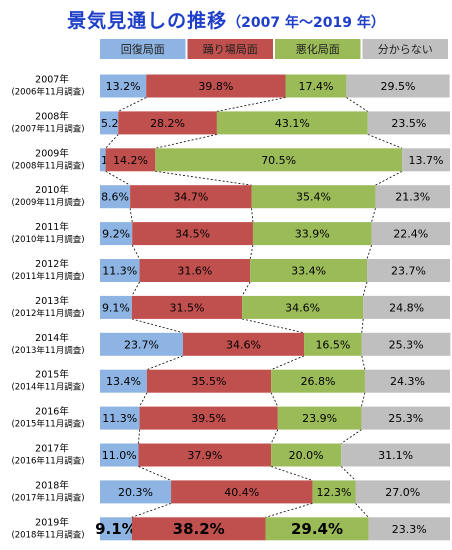 This screenshot has width=452, height=550. Describe the element at coordinates (319, 418) in the screenshot. I see `data-label: 23.9%` at that location.